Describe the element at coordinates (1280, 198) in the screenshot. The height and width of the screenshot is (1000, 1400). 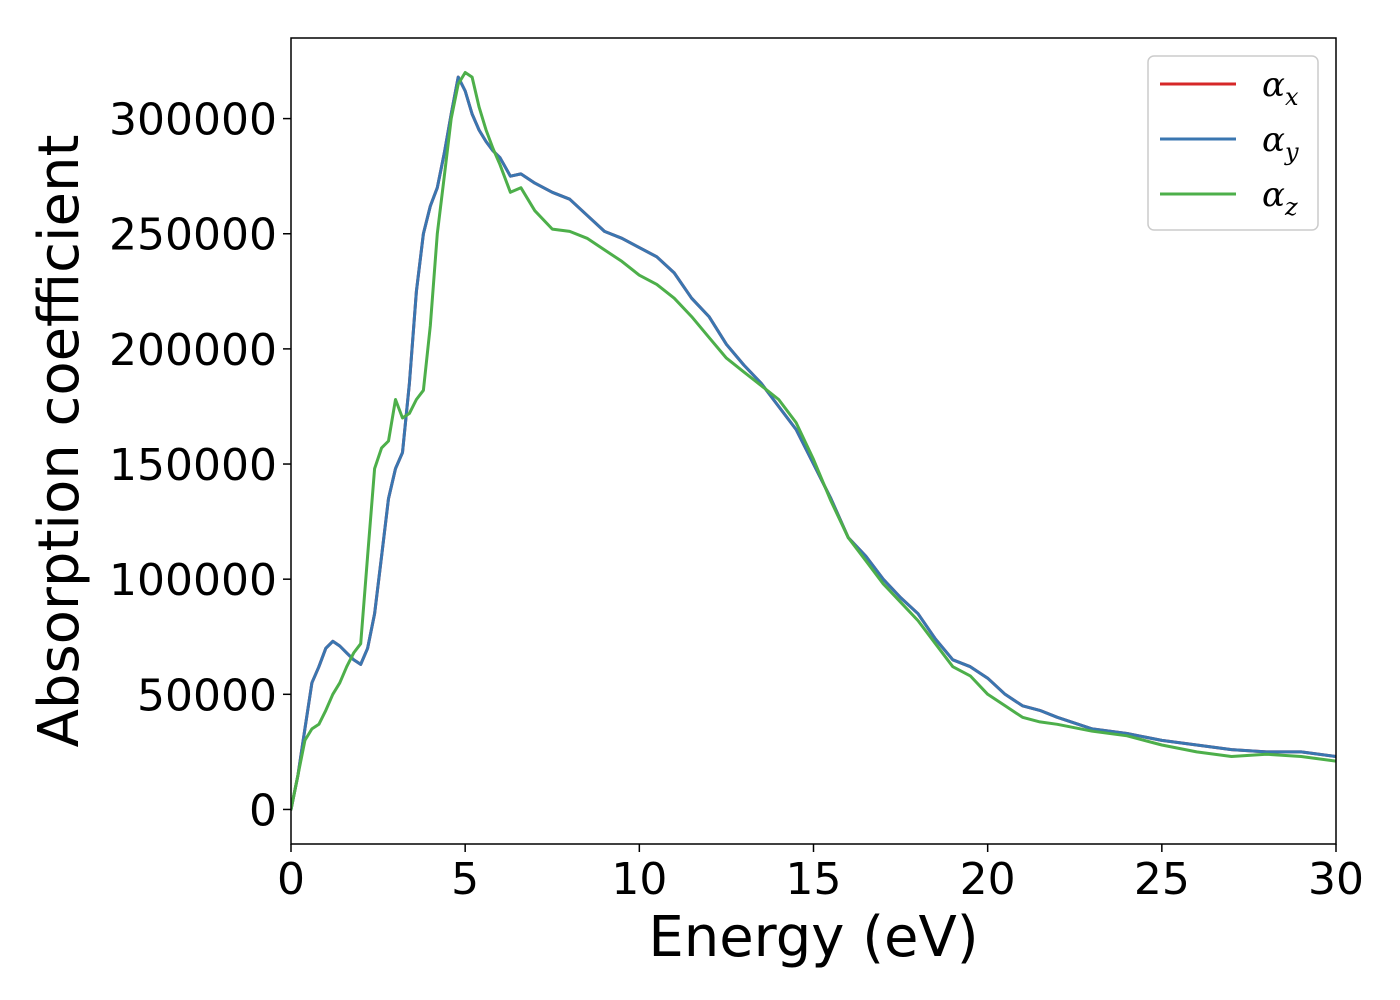
I see `legend-label-z: αz` at that location.